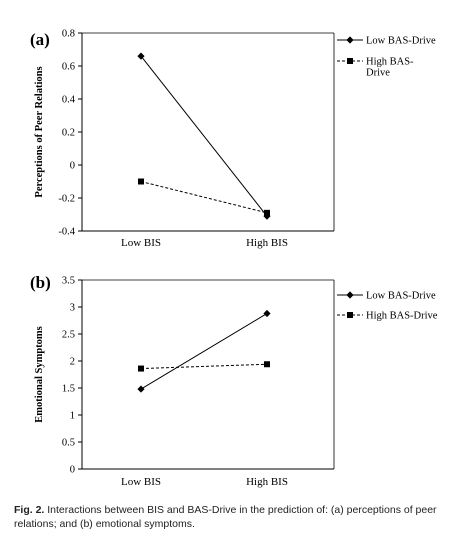  I want to click on caption-fig-label: Fig. 2., so click(29, 510).